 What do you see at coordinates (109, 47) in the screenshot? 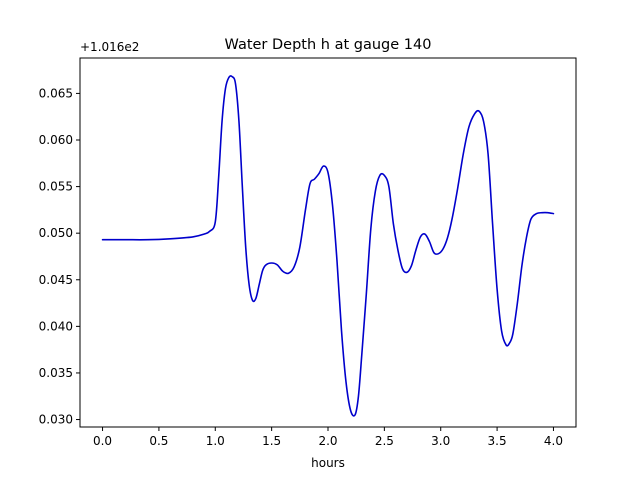
I see `y-axis-offset-label: +1.016e2` at bounding box center [109, 47].